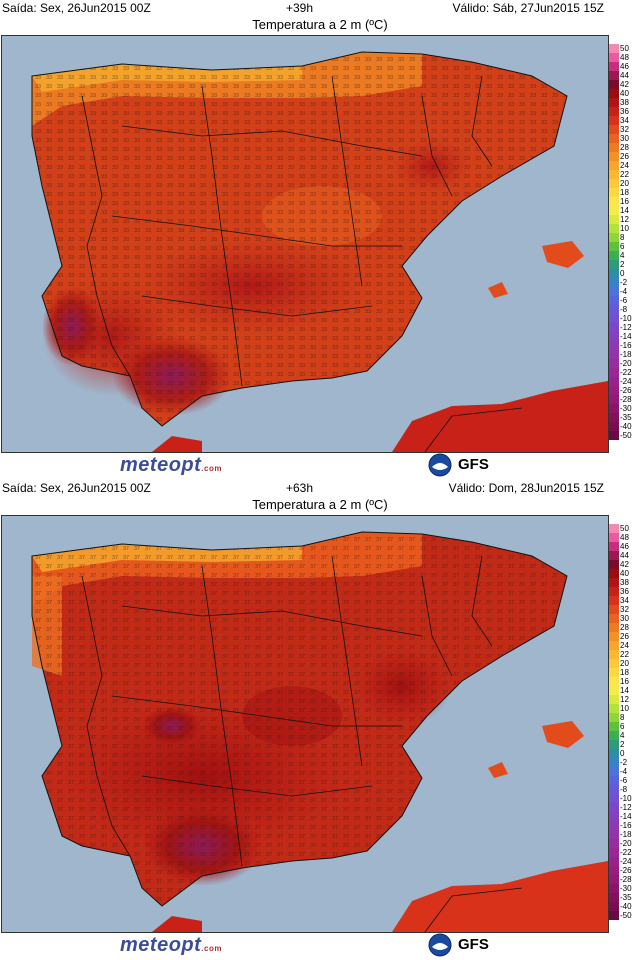 The image size is (640, 960). What do you see at coordinates (300, 488) in the screenshot?
I see `forecast-step: +63h` at bounding box center [300, 488].